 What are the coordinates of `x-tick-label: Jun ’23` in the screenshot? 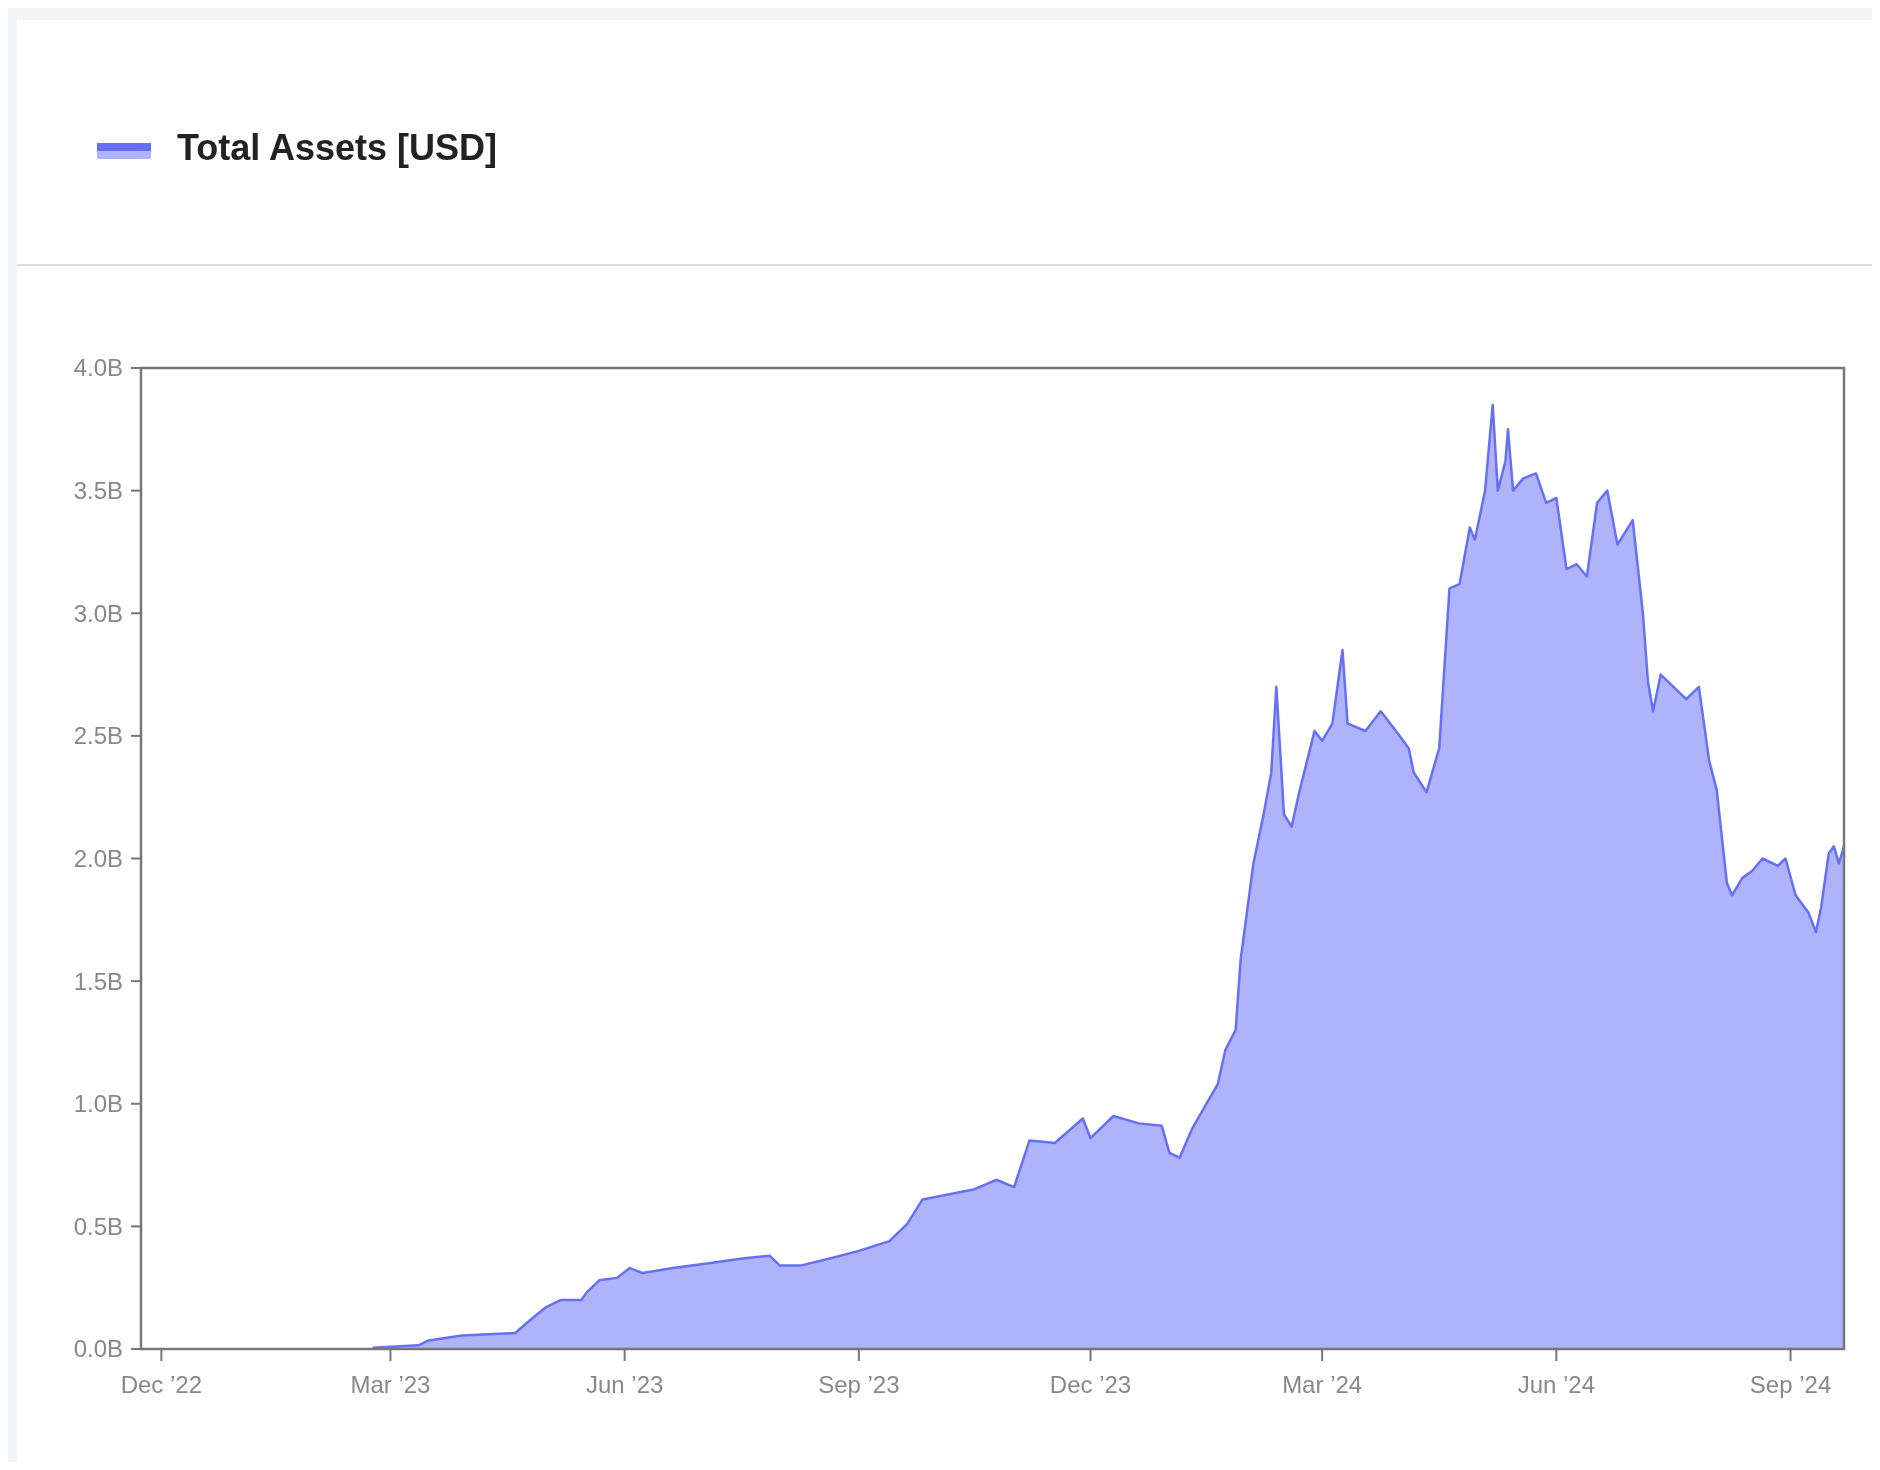 It's located at (624, 1384).